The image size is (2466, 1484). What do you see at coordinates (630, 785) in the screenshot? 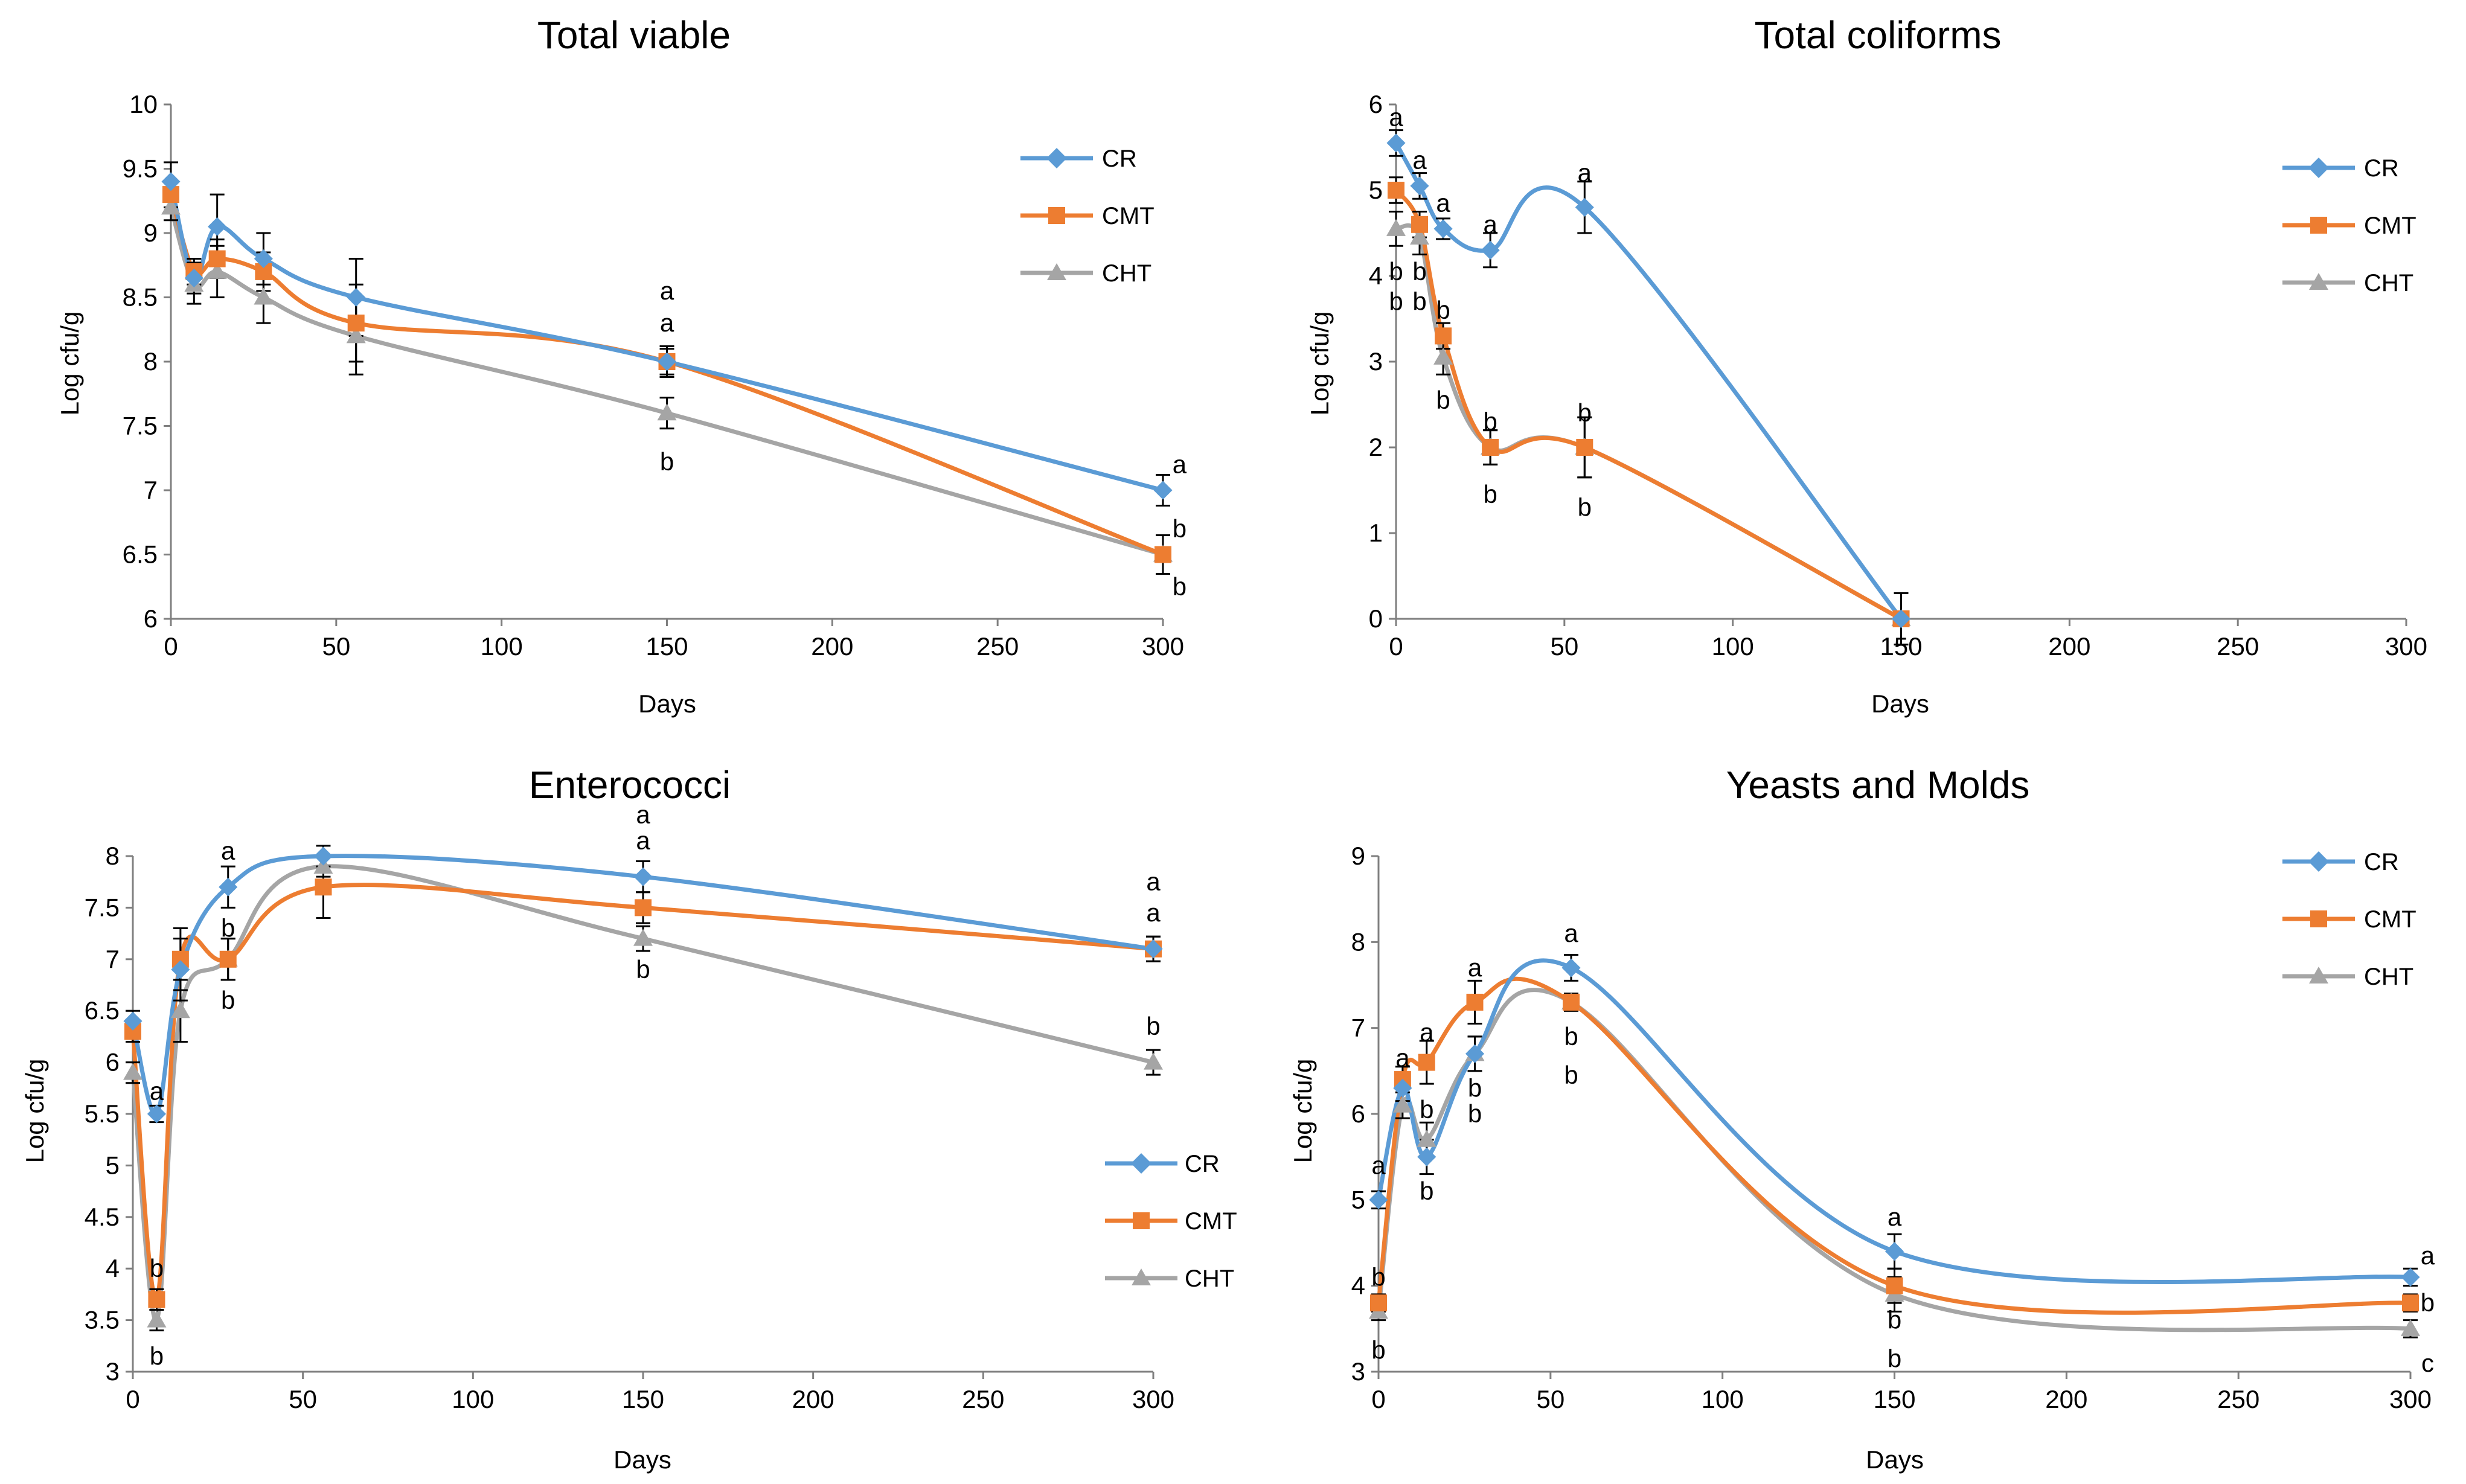
I see `chart-title: Enterococci` at bounding box center [630, 785].